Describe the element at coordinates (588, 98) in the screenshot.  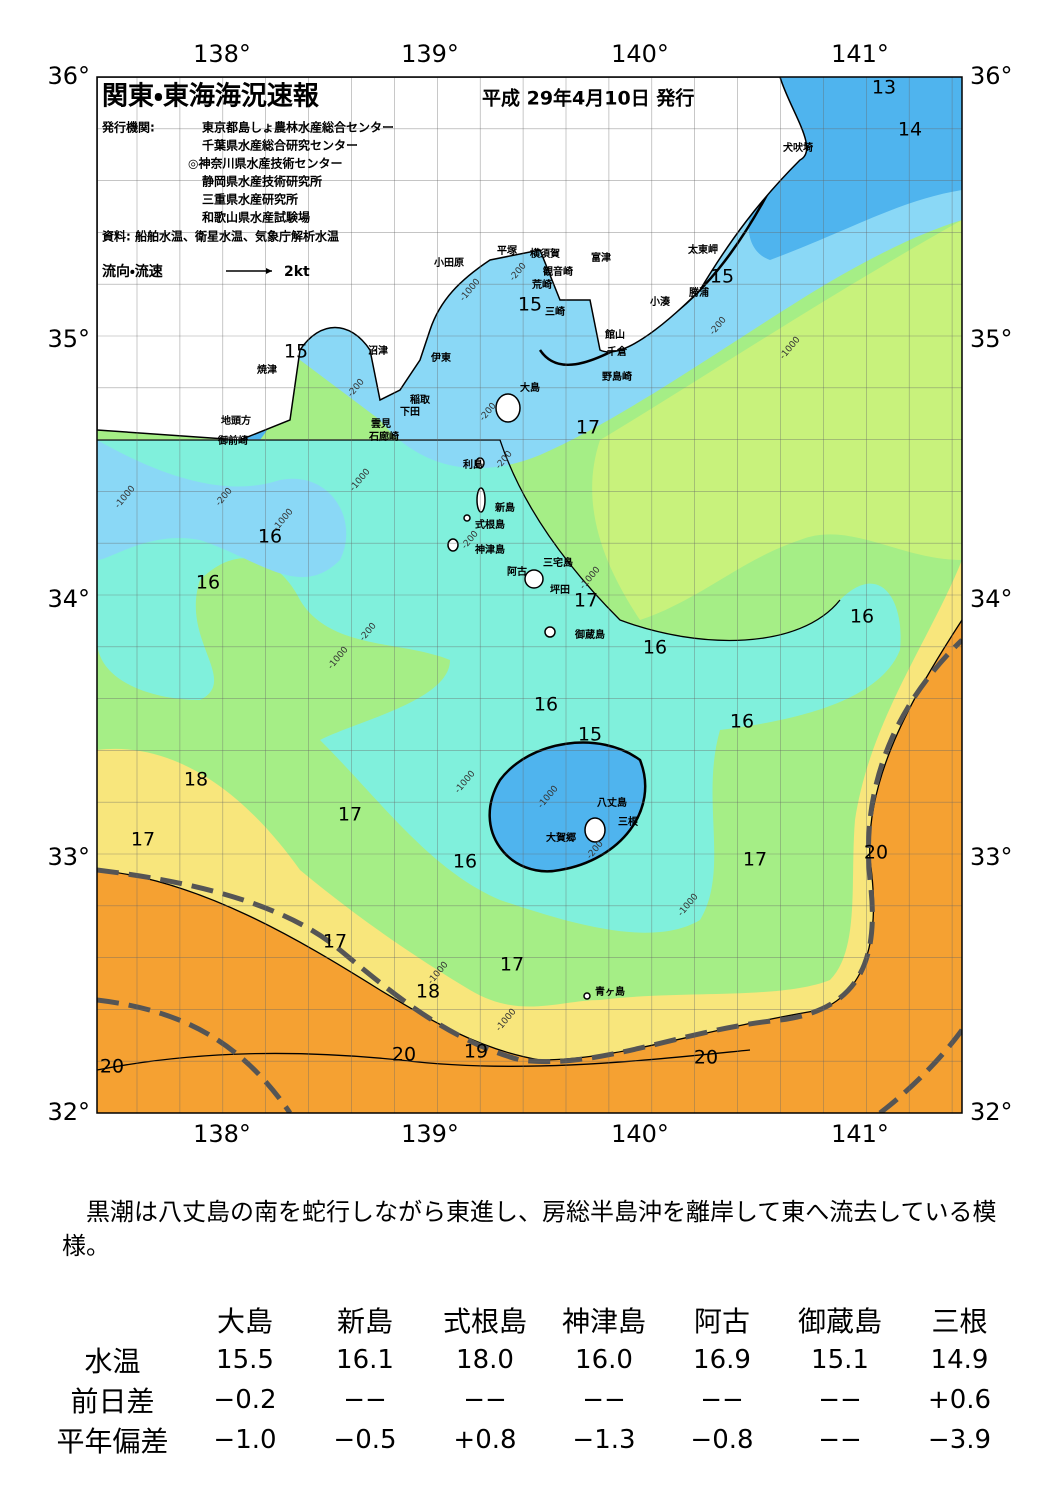
I see `issue-date: 平成 29年4月10日 発行` at that location.